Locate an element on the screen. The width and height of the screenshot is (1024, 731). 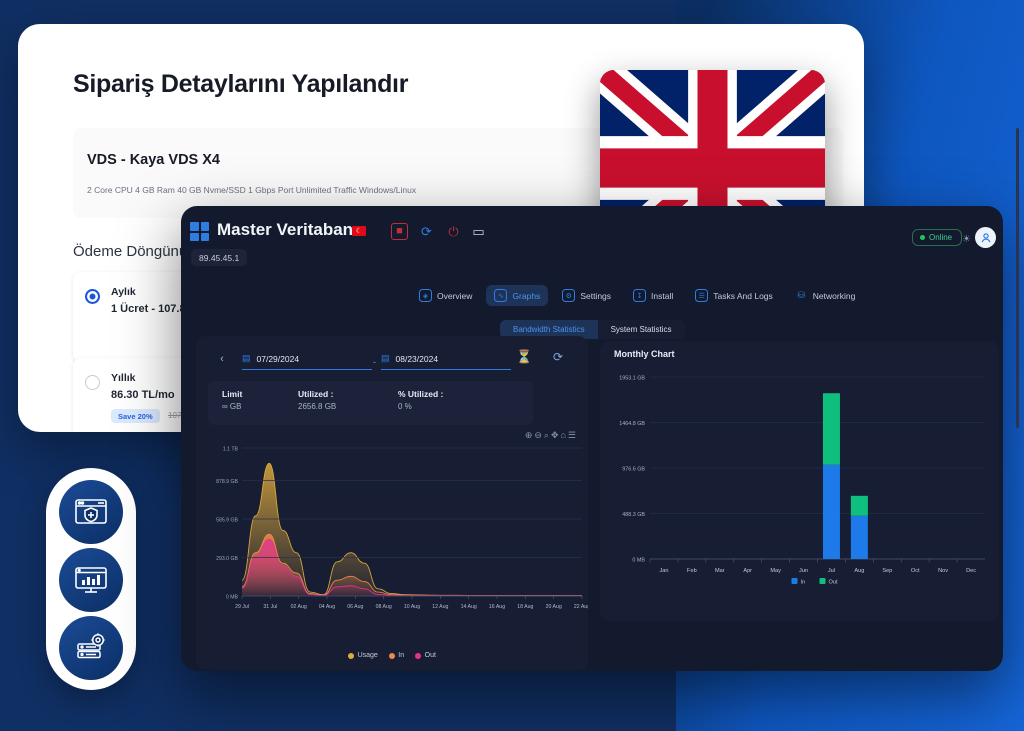
status-label: Online is located at coordinates (941, 237).